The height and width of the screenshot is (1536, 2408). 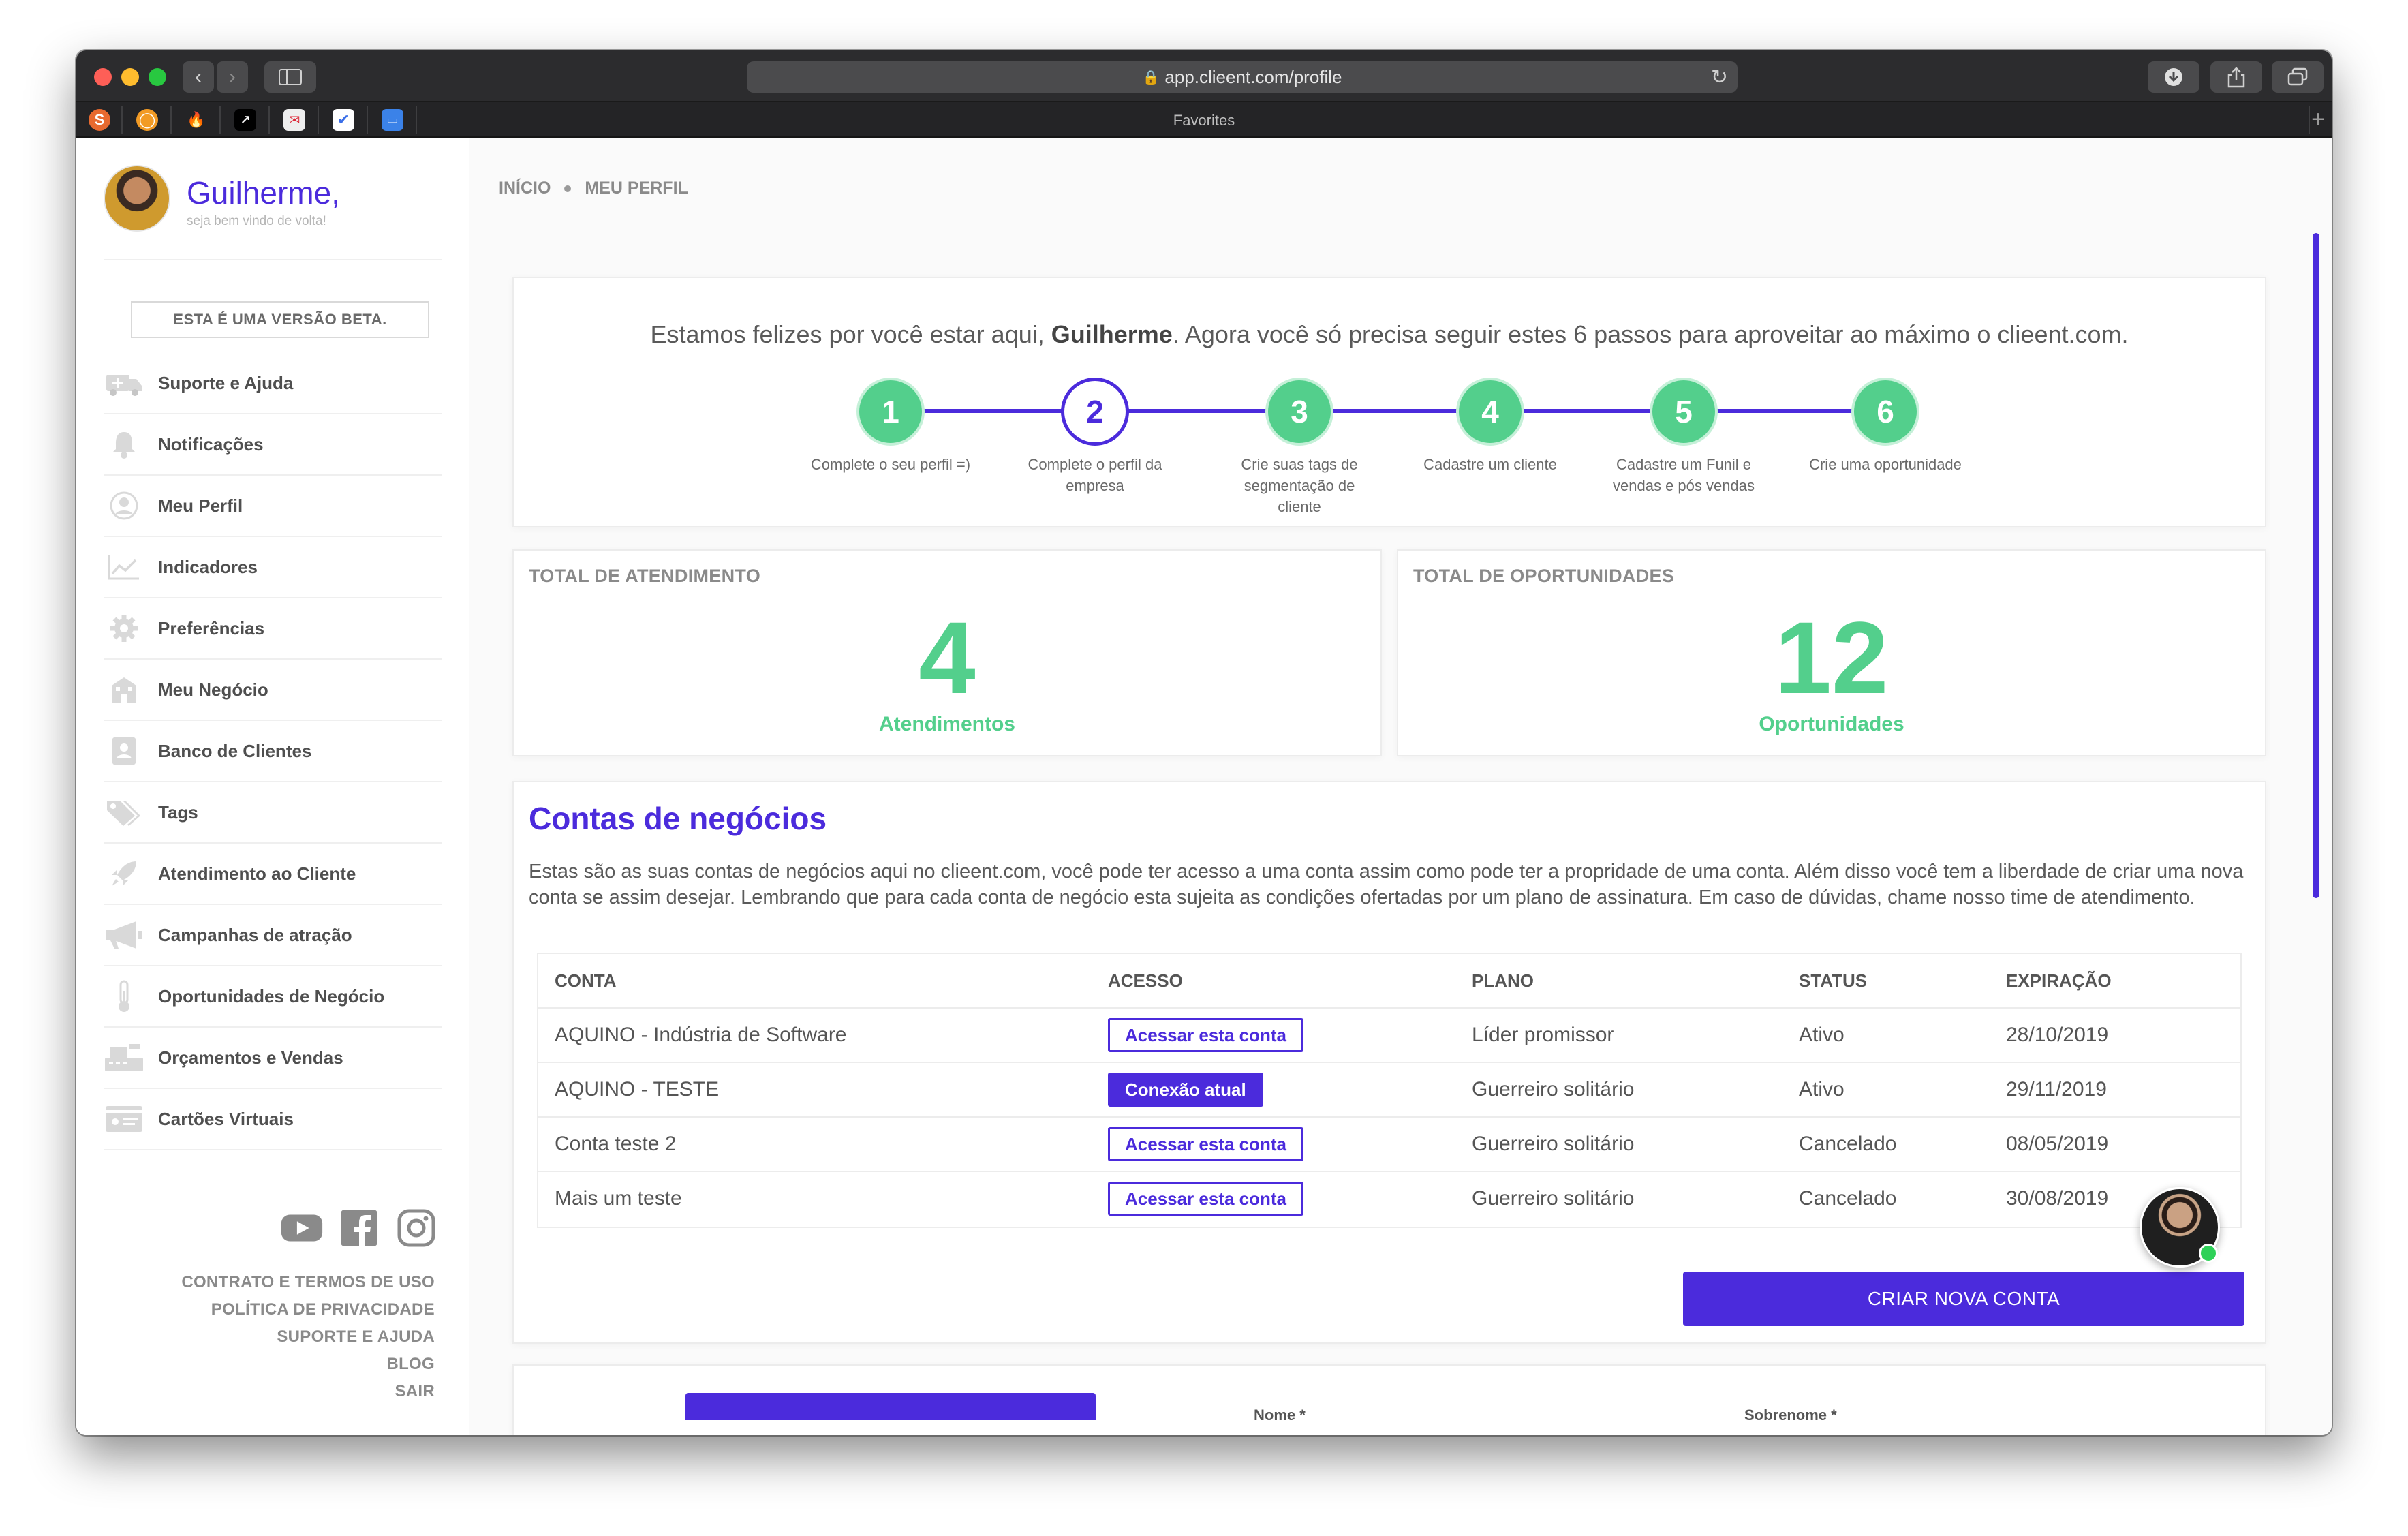 What do you see at coordinates (137, 199) in the screenshot?
I see `avatar` at bounding box center [137, 199].